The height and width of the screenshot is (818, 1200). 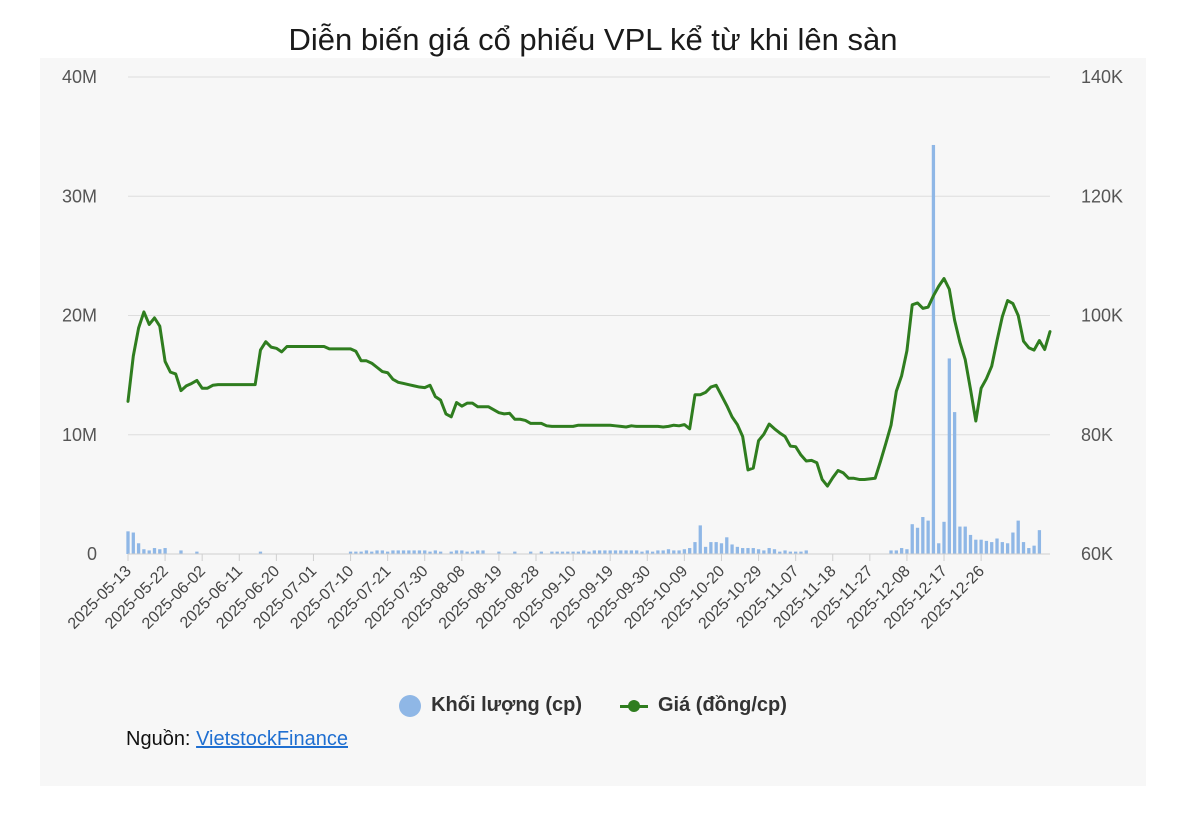 What do you see at coordinates (1102, 196) in the screenshot?
I see `right-tick-label: 120K` at bounding box center [1102, 196].